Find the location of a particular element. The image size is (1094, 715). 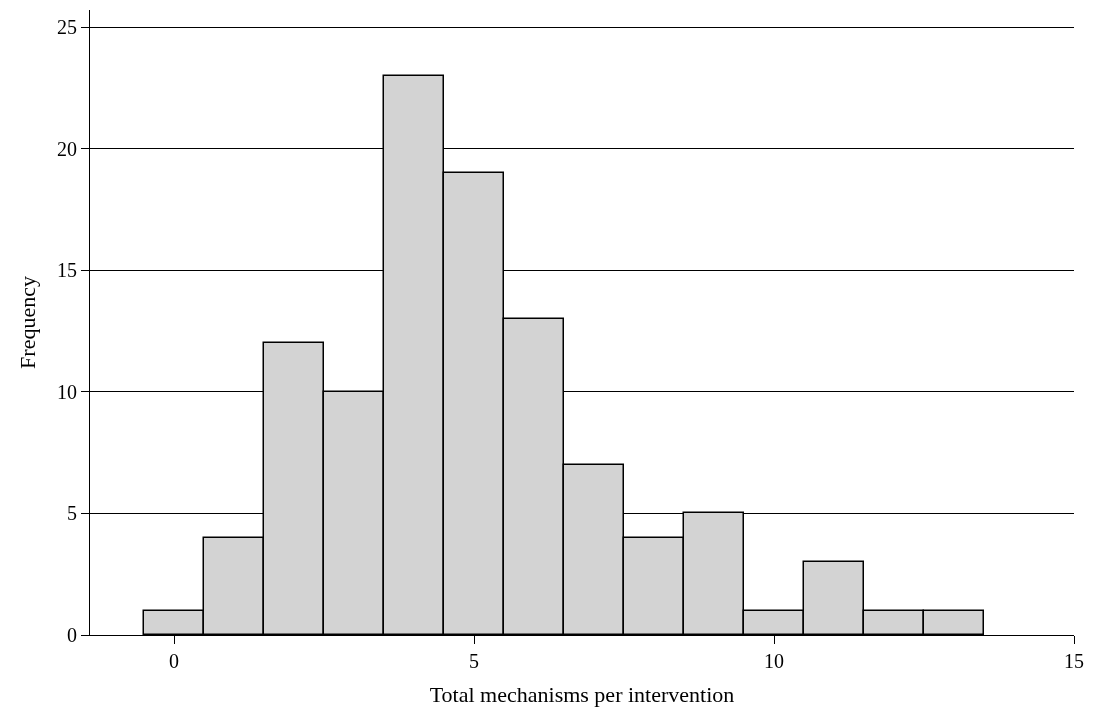

y-tick-label: 15 is located at coordinates (67, 270).